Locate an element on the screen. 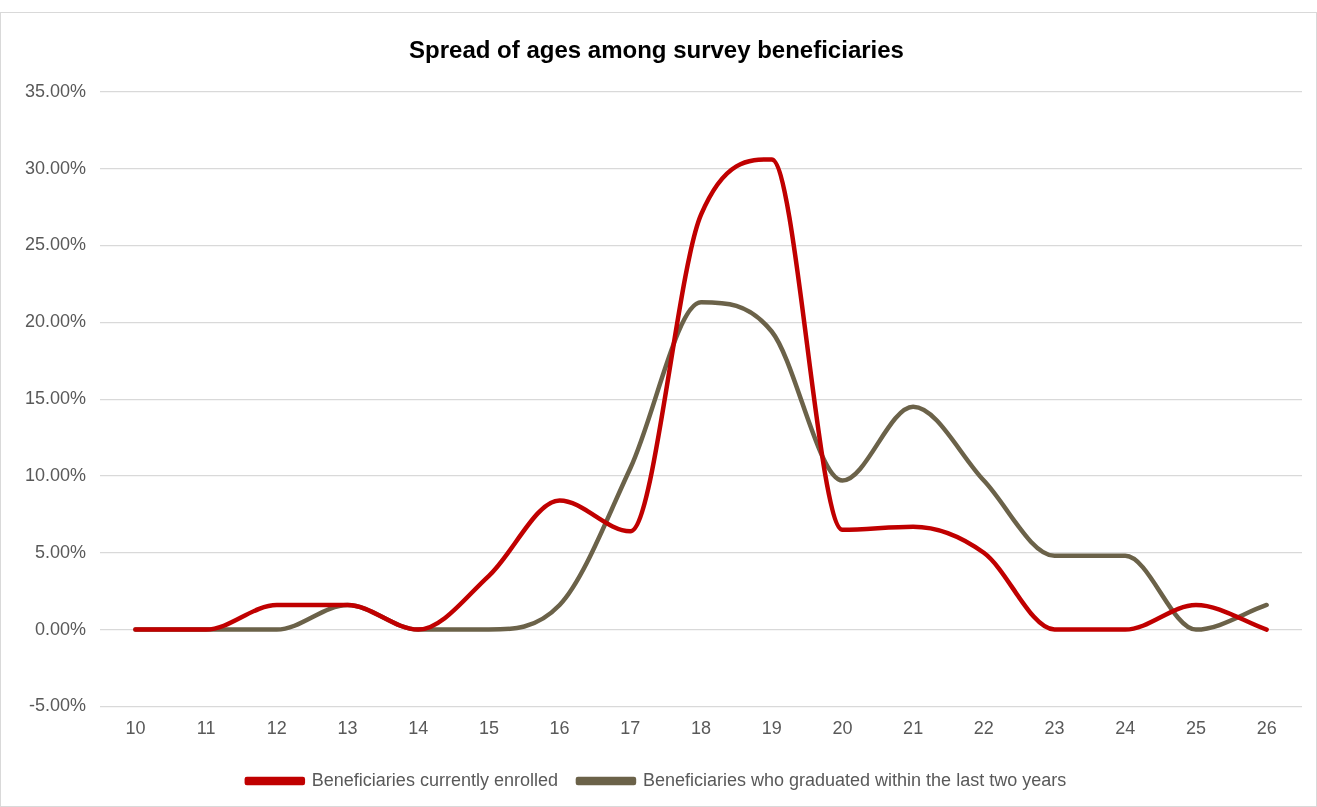  y-tick-label: 15.00% is located at coordinates (55, 398).